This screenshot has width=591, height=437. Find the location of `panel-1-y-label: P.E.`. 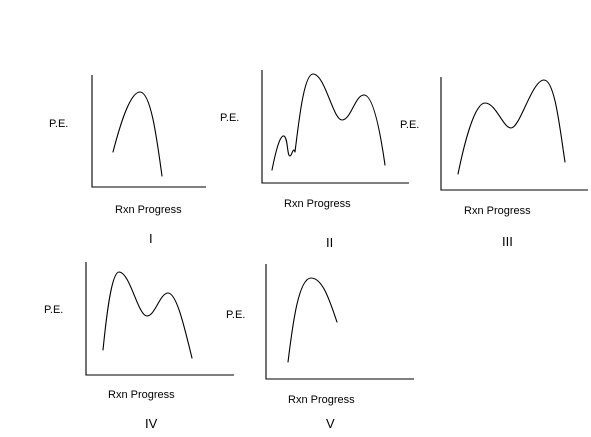

panel-1-y-label: P.E. is located at coordinates (58, 124).